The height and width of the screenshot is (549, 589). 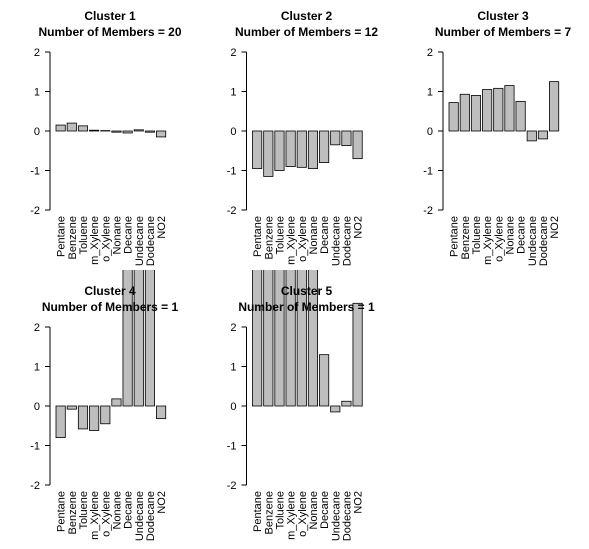 What do you see at coordinates (307, 16) in the screenshot?
I see `chart-title: Cluster 2` at bounding box center [307, 16].